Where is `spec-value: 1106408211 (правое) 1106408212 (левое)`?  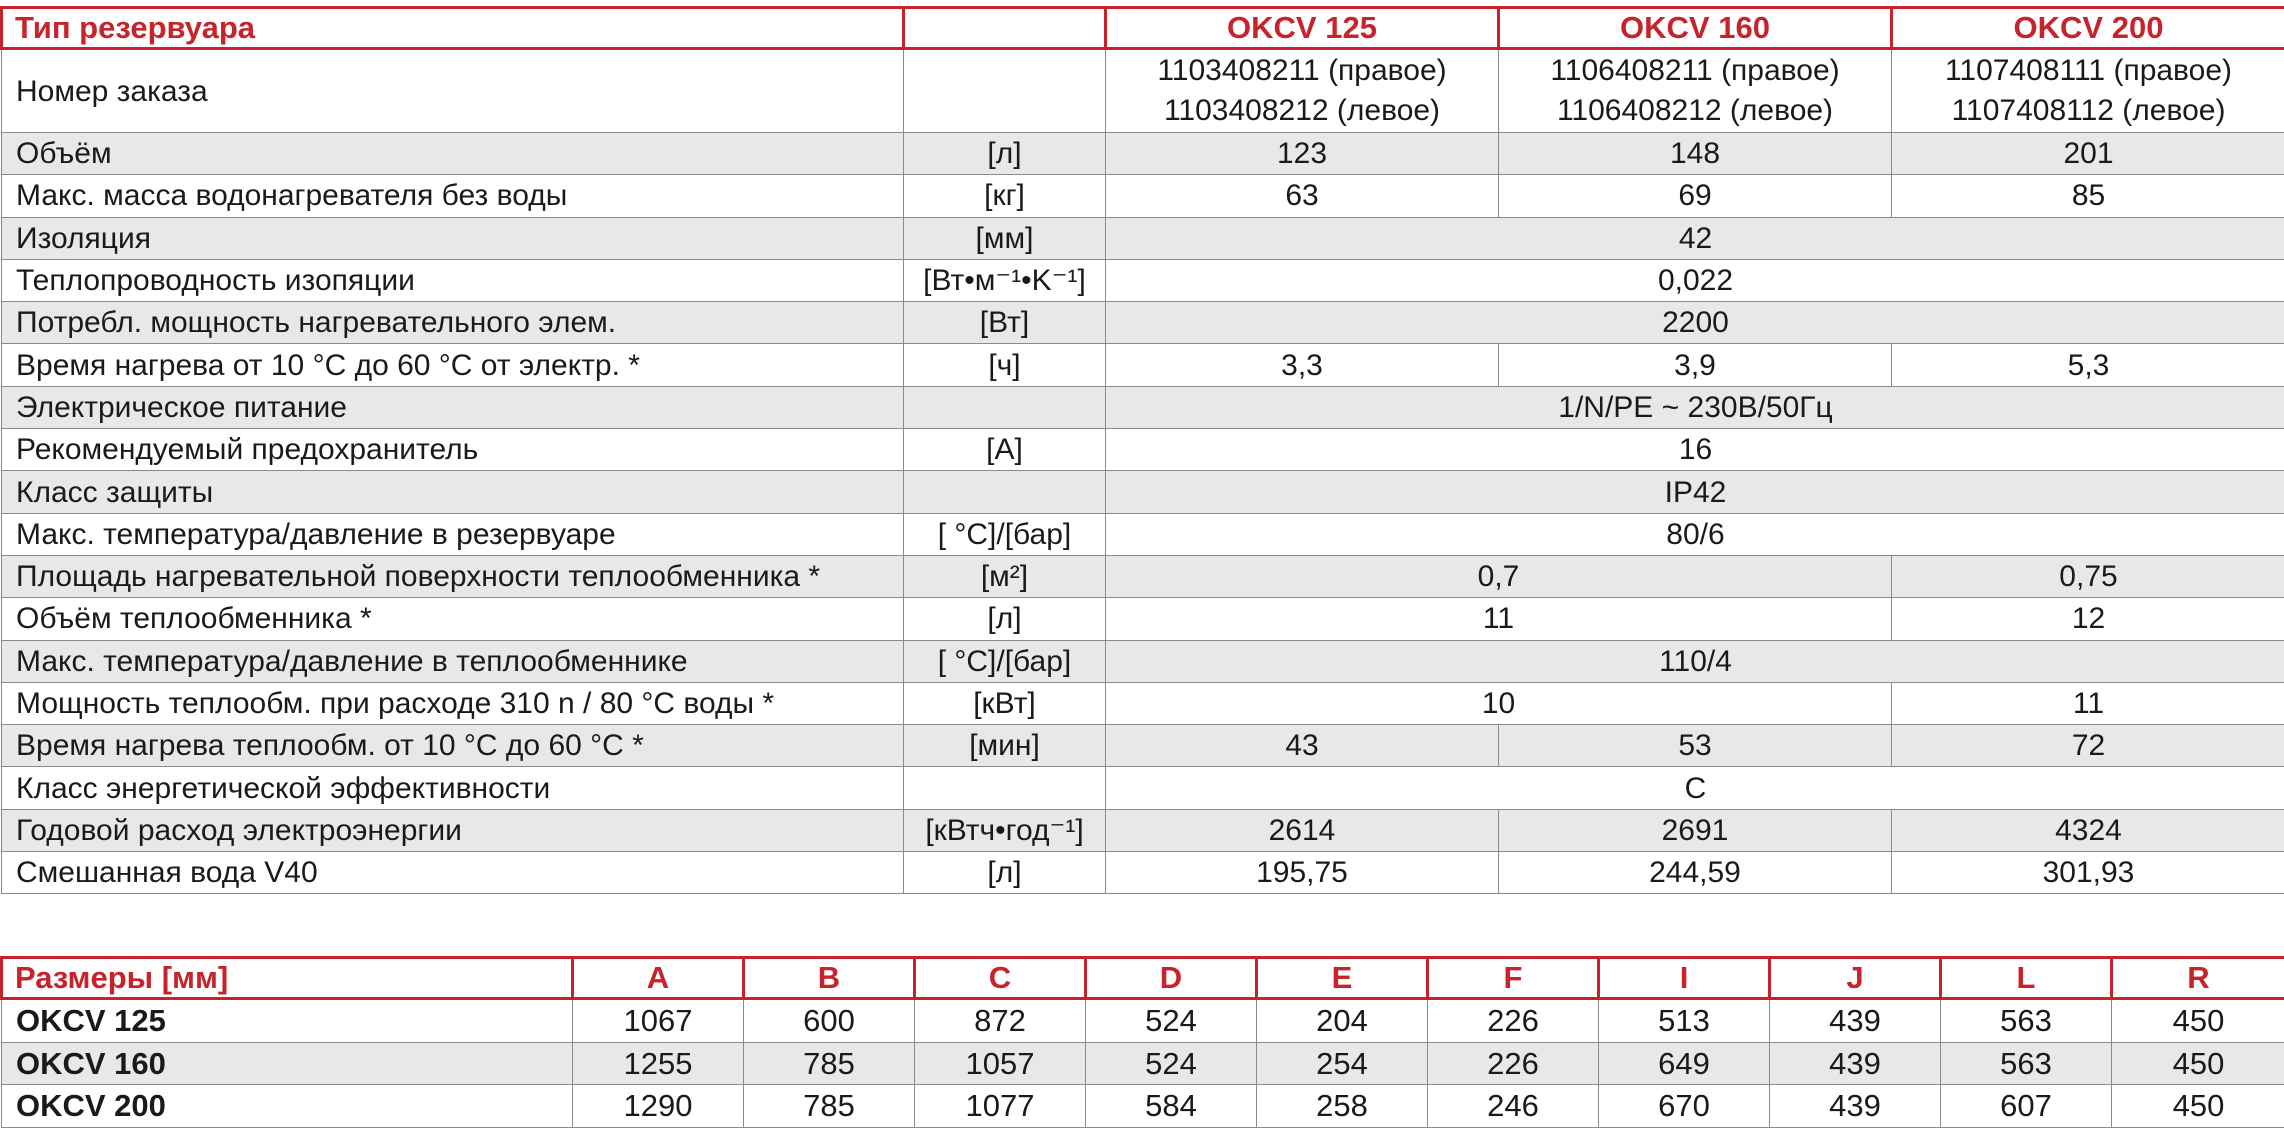 spec-value: 1106408211 (правое) 1106408212 (левое) is located at coordinates (1695, 90).